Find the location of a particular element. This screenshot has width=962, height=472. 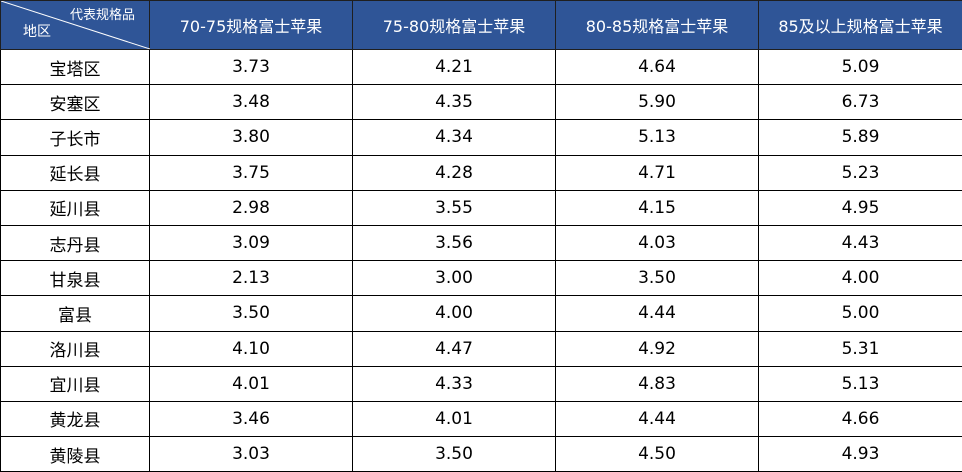

price-cell: 5.00 is located at coordinates (860, 313).